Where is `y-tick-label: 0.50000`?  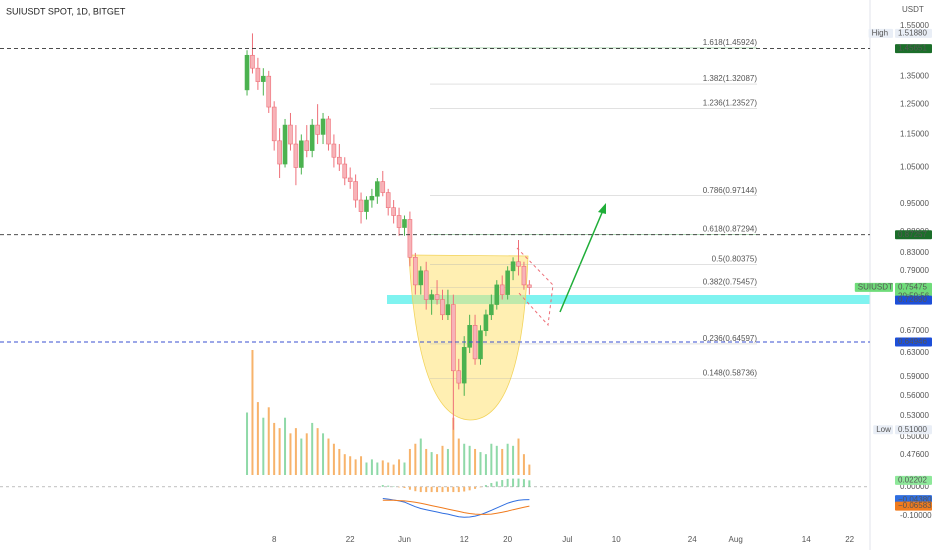 y-tick-label: 0.50000 is located at coordinates (914, 436).